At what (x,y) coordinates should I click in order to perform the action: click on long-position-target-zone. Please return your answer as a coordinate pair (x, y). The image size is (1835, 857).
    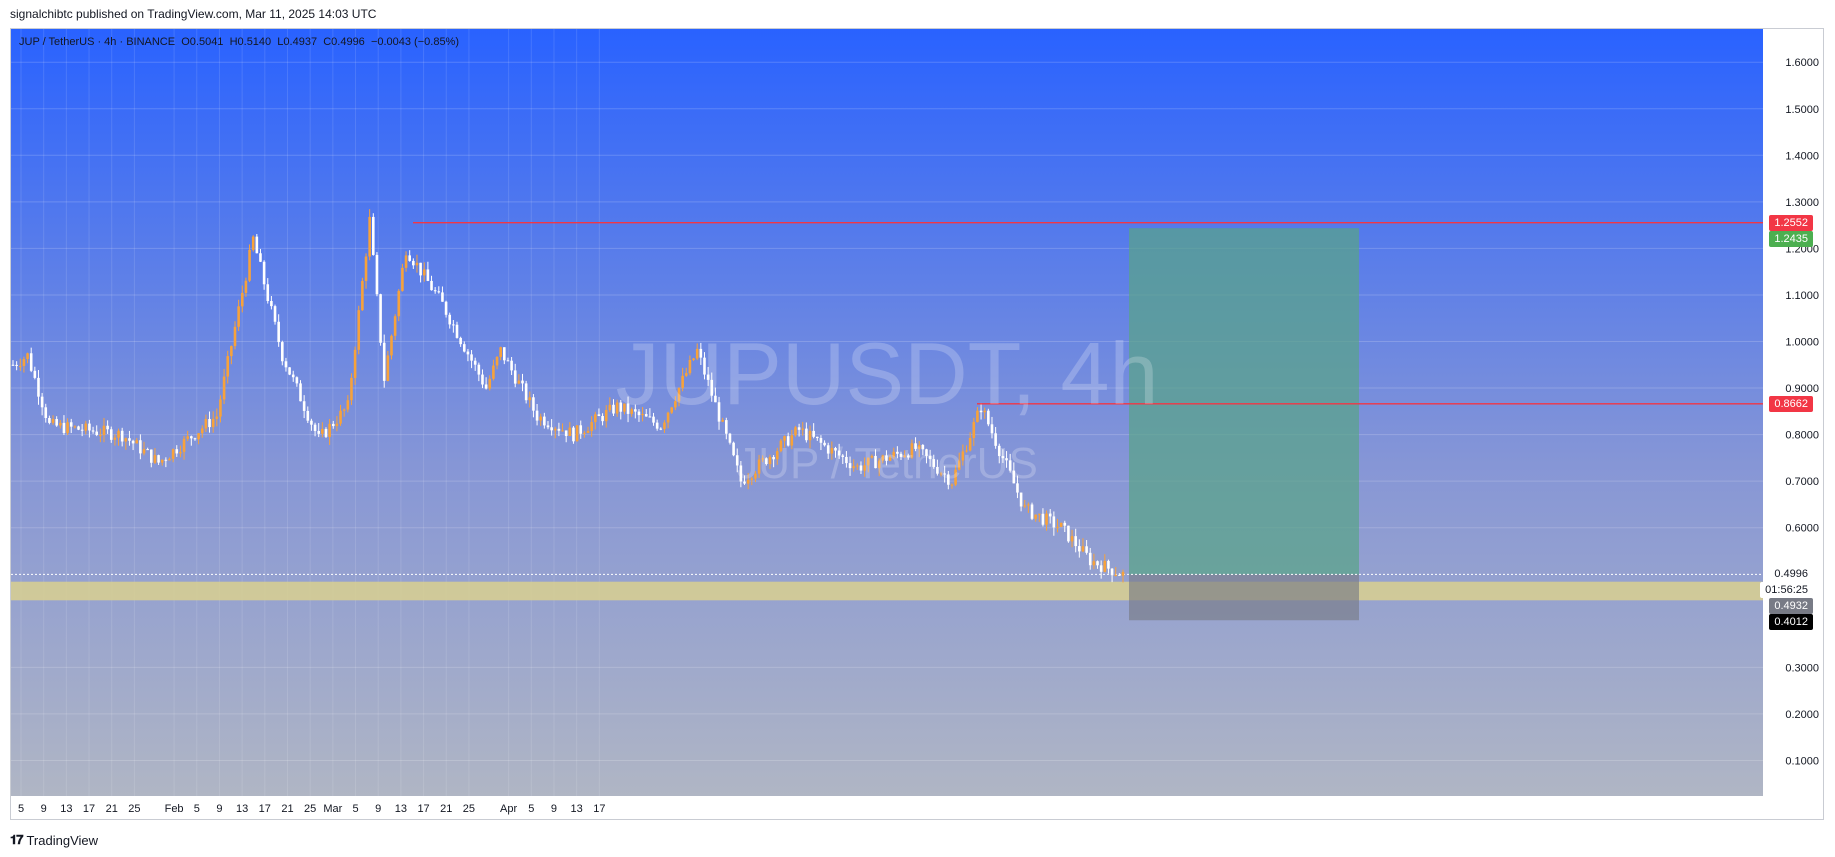
    Looking at the image, I should click on (1244, 401).